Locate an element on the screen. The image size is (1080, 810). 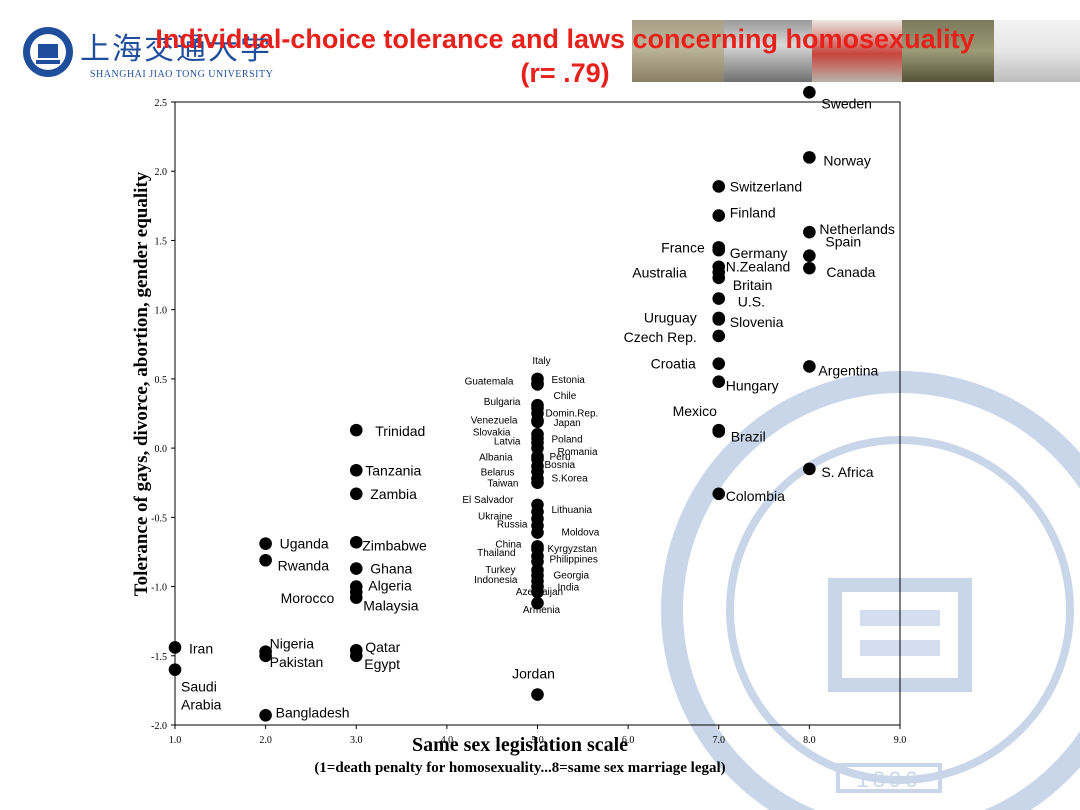
point-label: Romania is located at coordinates (578, 452).